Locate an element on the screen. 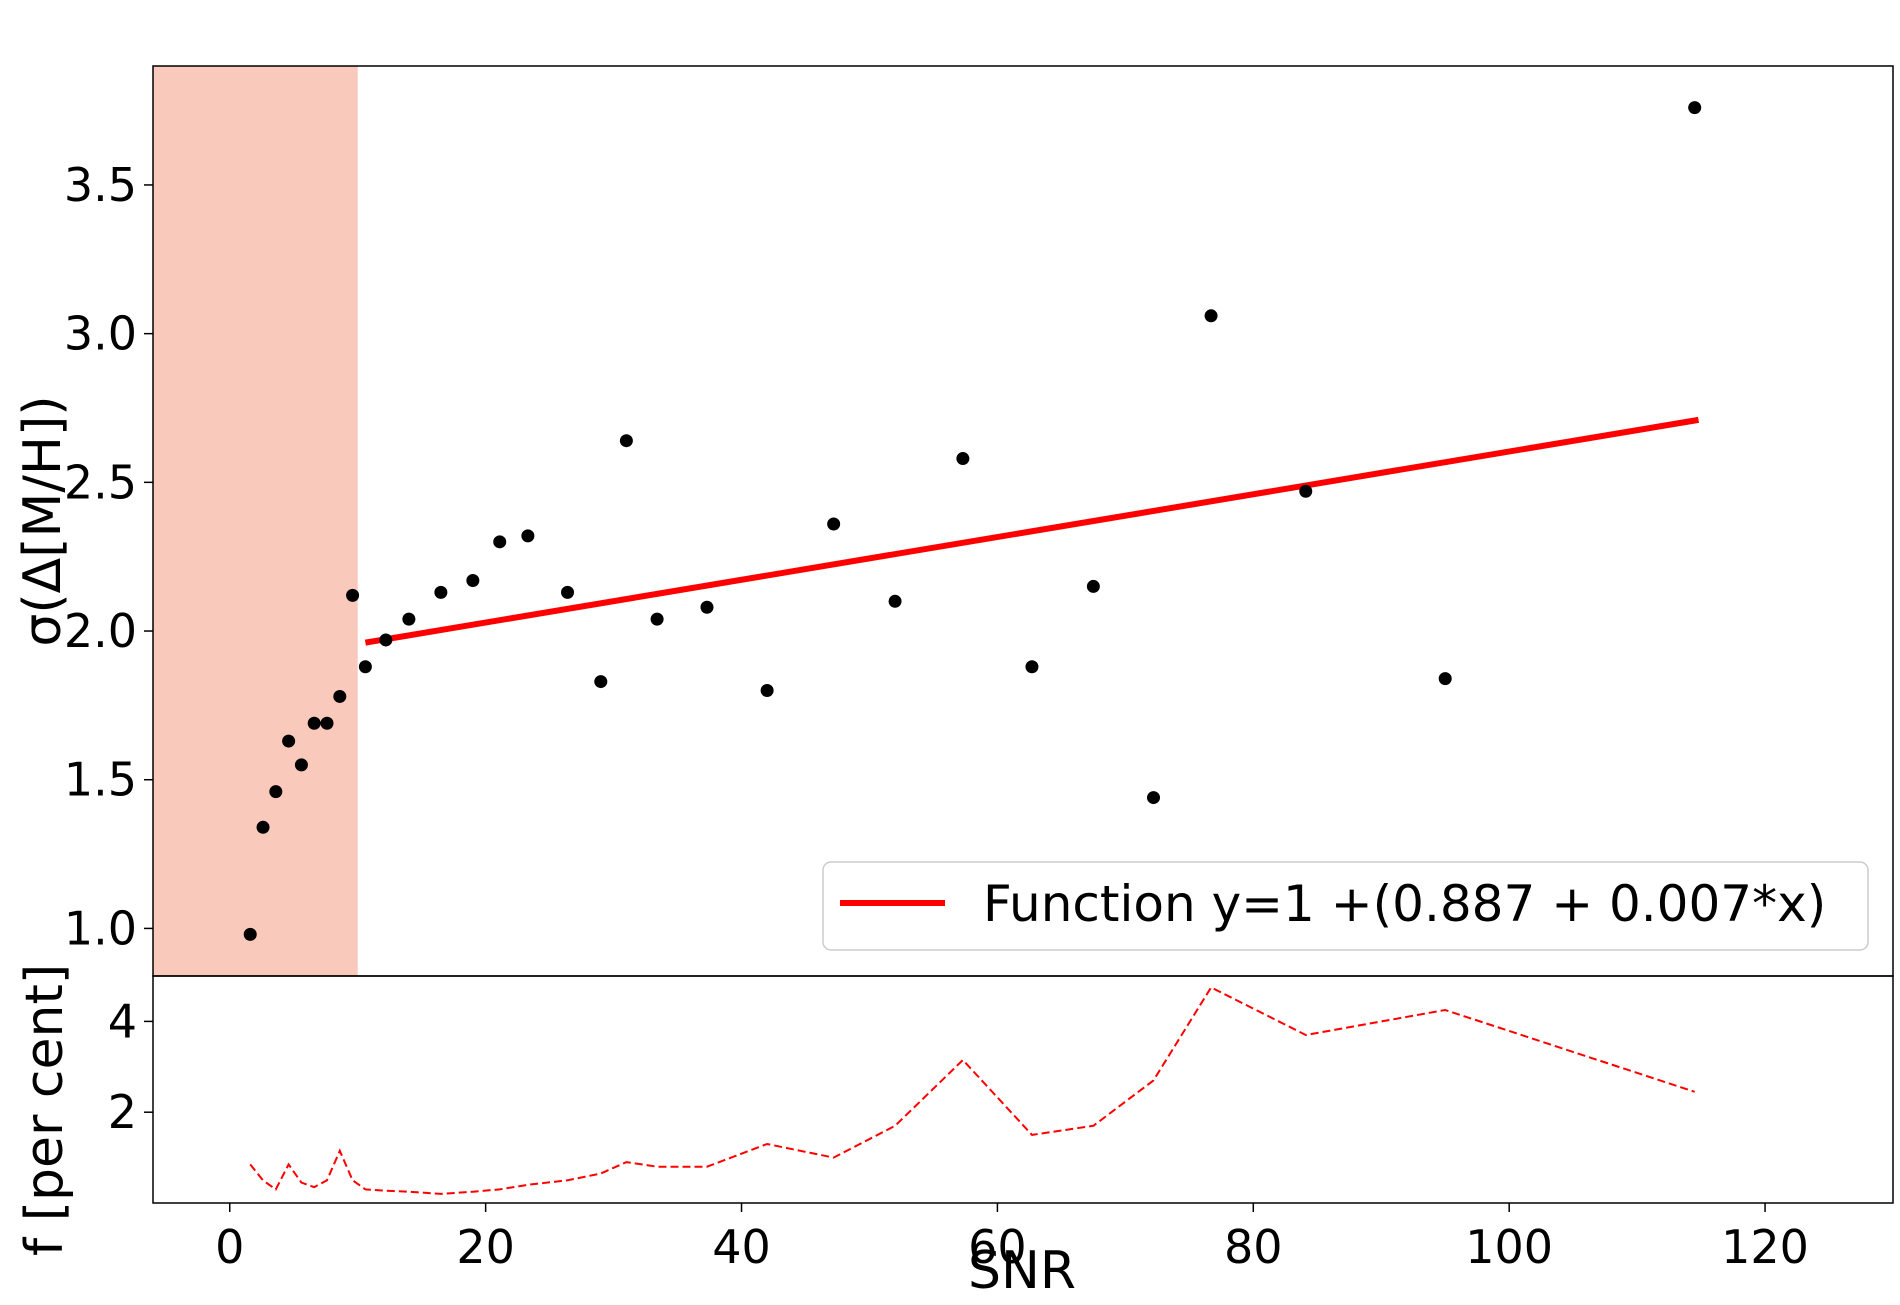  y-tick-label: 1.5 is located at coordinates (100, 780).